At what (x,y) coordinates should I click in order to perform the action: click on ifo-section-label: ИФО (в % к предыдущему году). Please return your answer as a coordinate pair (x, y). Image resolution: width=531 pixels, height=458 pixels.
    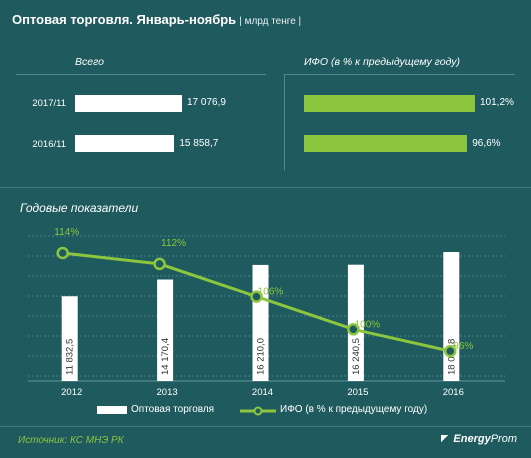
    Looking at the image, I should click on (382, 62).